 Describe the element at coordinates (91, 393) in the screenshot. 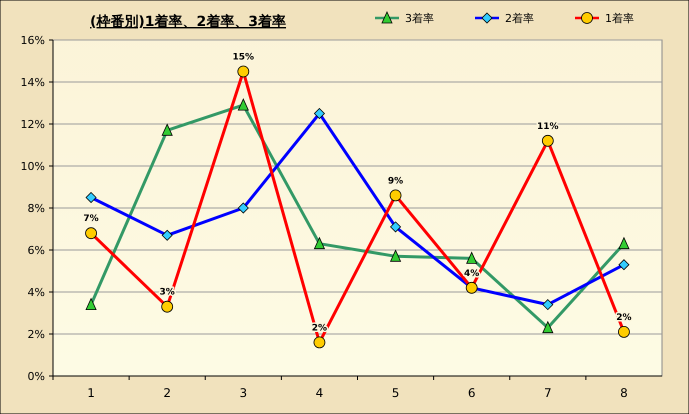

I see `x-tick-label: 1` at that location.